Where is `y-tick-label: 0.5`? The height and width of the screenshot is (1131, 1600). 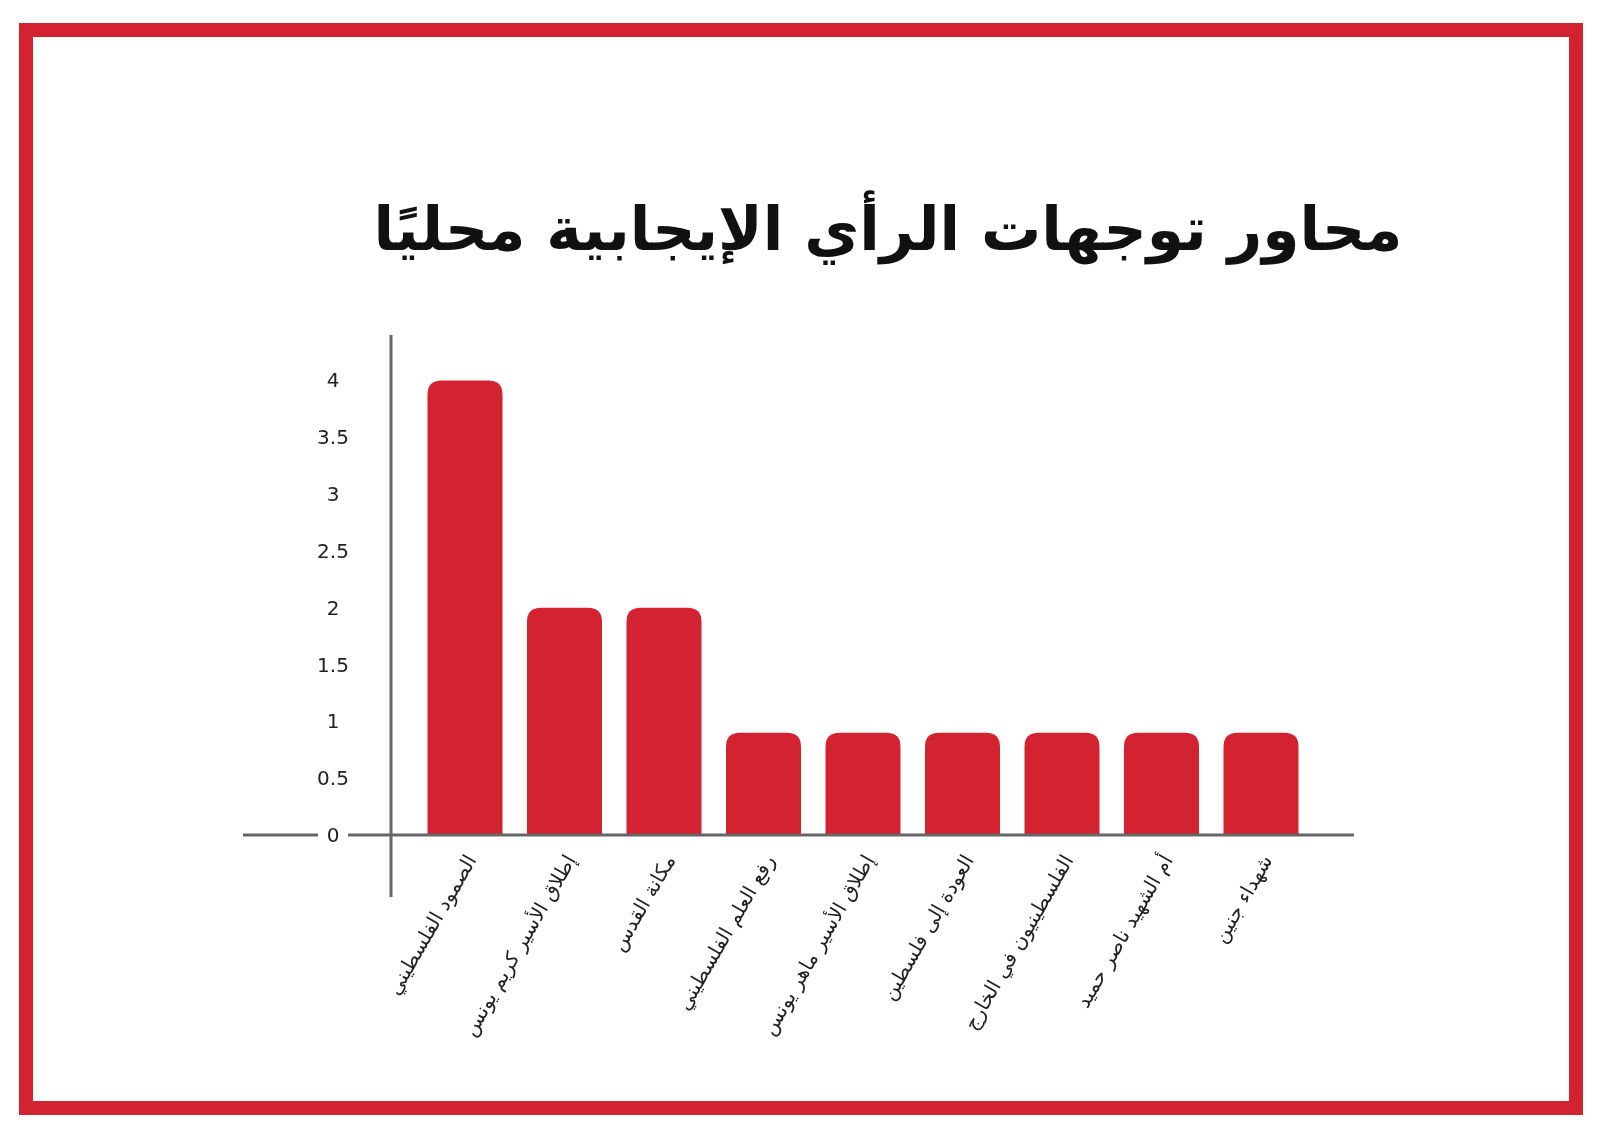
y-tick-label: 0.5 is located at coordinates (333, 778).